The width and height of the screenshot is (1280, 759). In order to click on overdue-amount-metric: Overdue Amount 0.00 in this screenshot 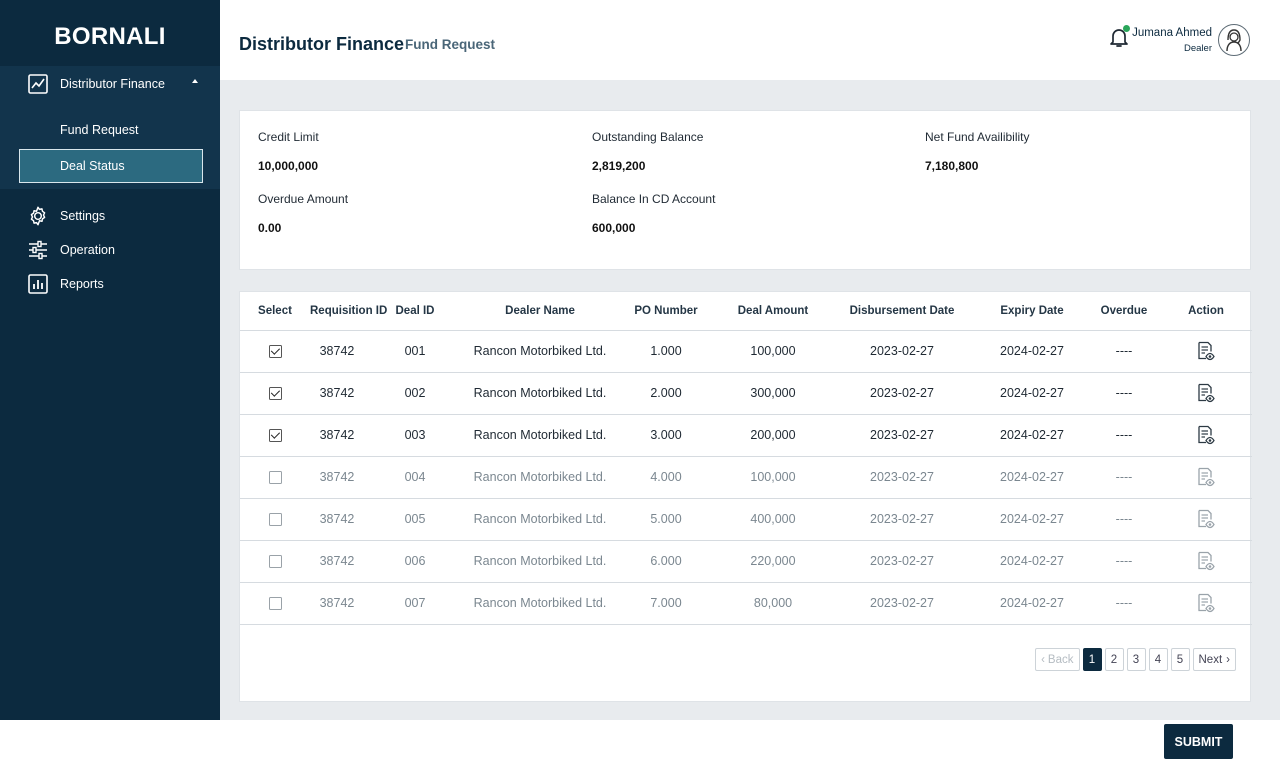, I will do `click(303, 213)`.